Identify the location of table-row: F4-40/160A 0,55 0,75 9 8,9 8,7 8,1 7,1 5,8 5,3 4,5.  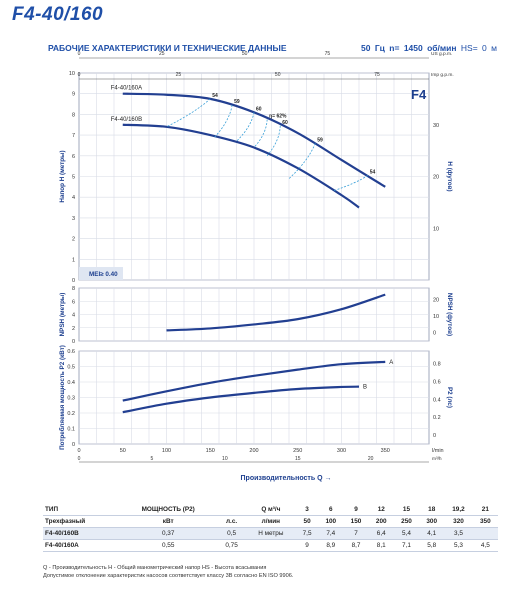
(270, 545).